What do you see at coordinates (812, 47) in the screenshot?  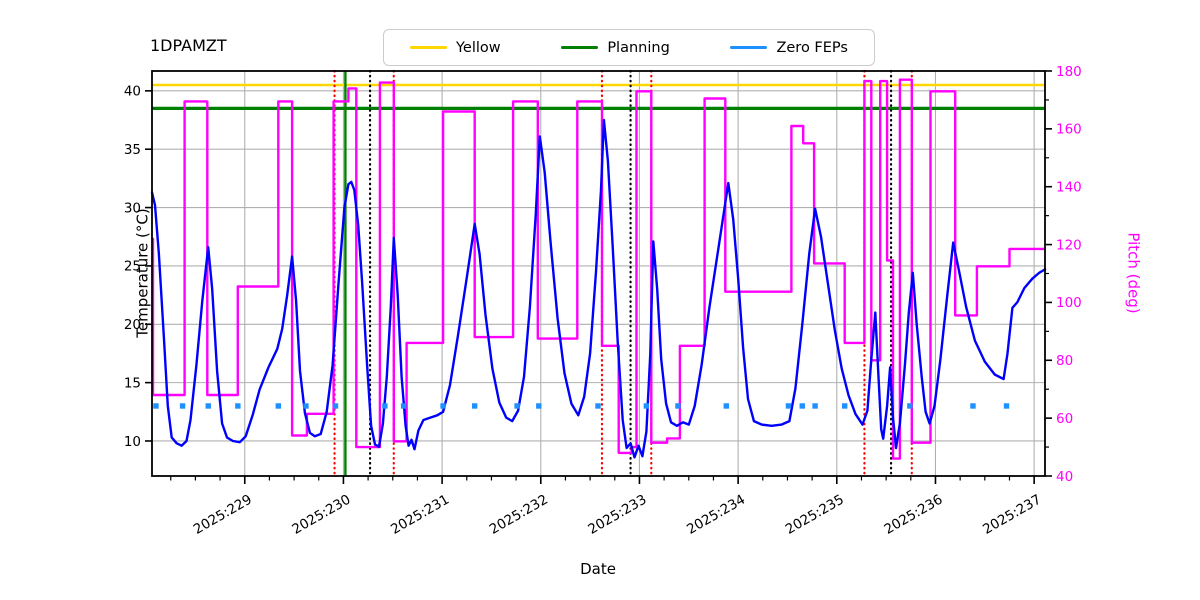 I see `legend-label: Zero FEPs` at bounding box center [812, 47].